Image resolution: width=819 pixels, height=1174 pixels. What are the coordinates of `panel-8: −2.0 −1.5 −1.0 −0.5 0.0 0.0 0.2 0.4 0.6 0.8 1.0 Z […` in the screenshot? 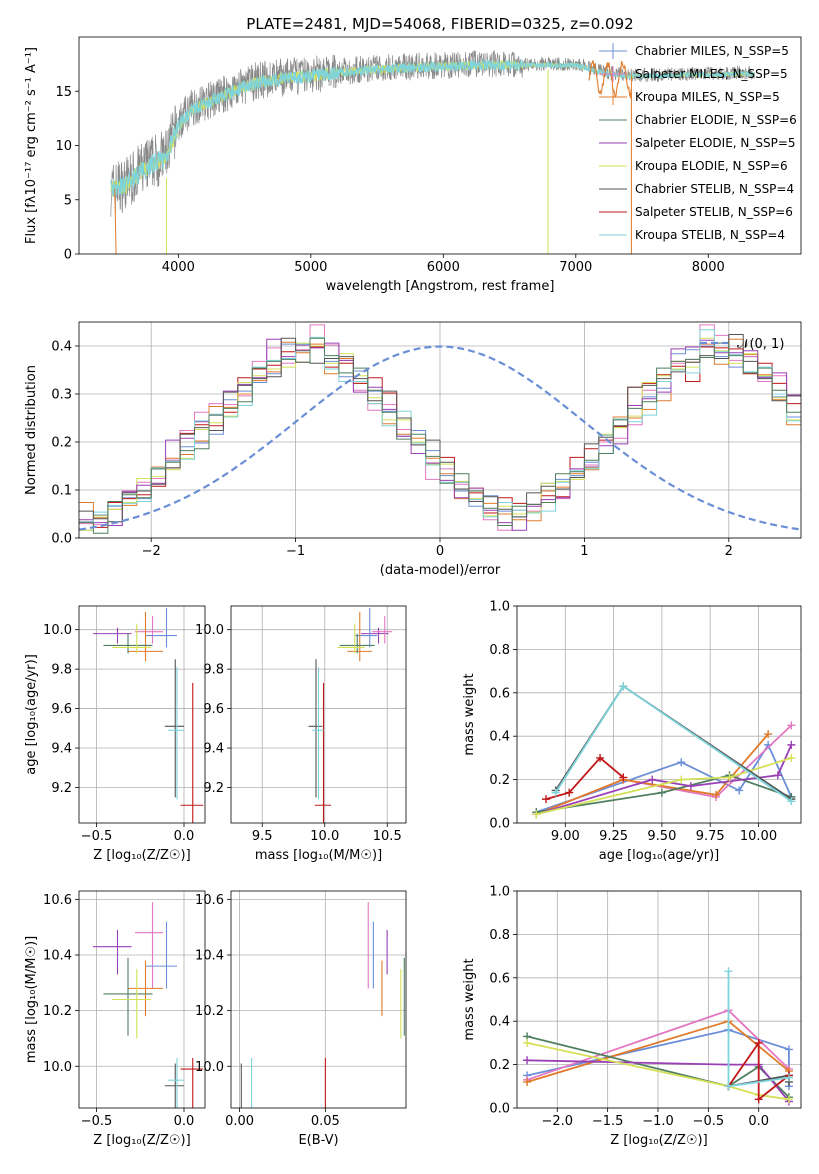 It's located at (632, 1016).